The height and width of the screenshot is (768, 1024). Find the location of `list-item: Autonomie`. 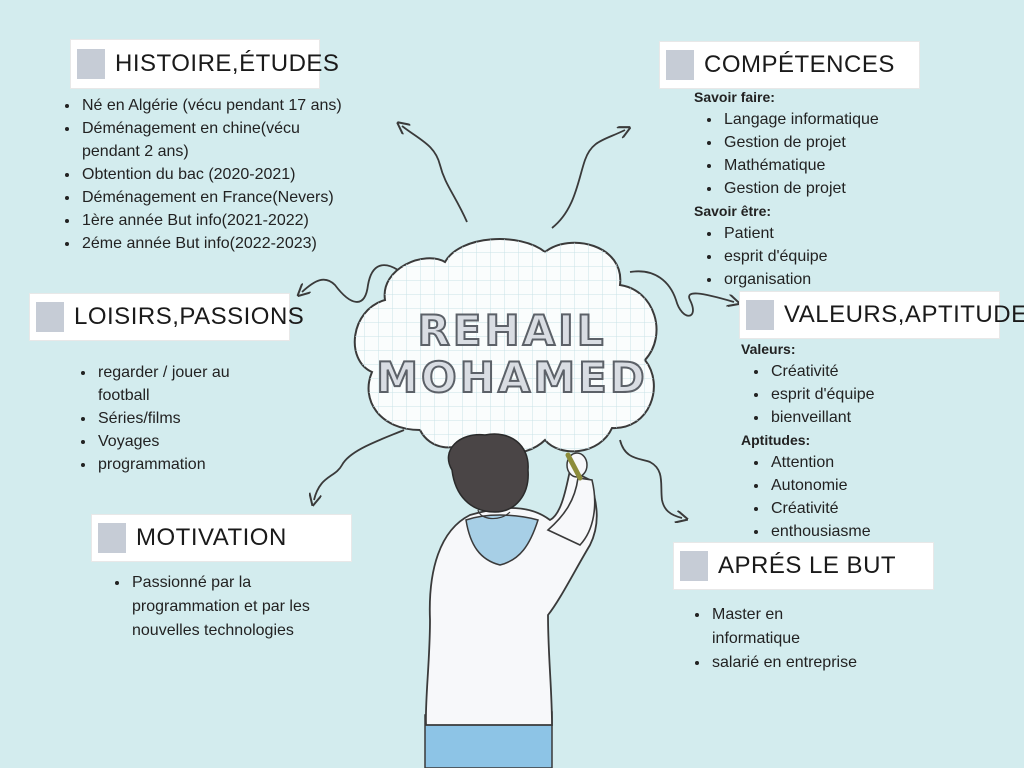

list-item: Autonomie is located at coordinates (890, 485).